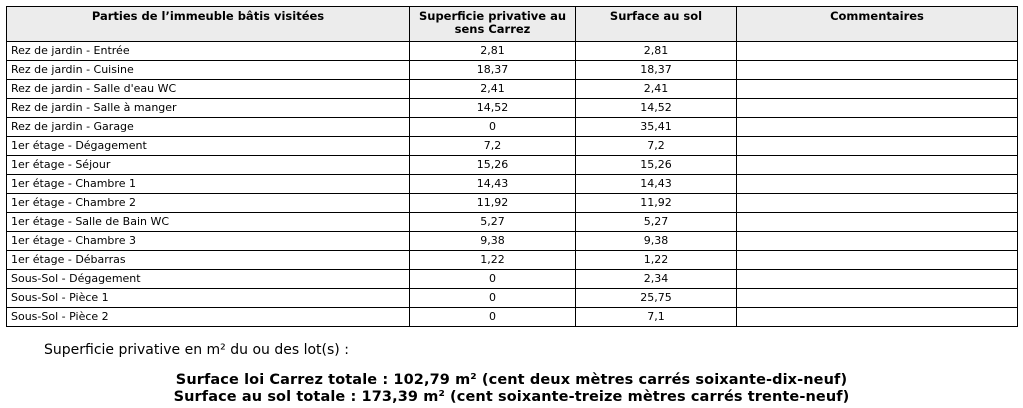 Image resolution: width=1023 pixels, height=408 pixels. I want to click on cell-part: Rez de jardin - Salle d'eau WC, so click(208, 89).